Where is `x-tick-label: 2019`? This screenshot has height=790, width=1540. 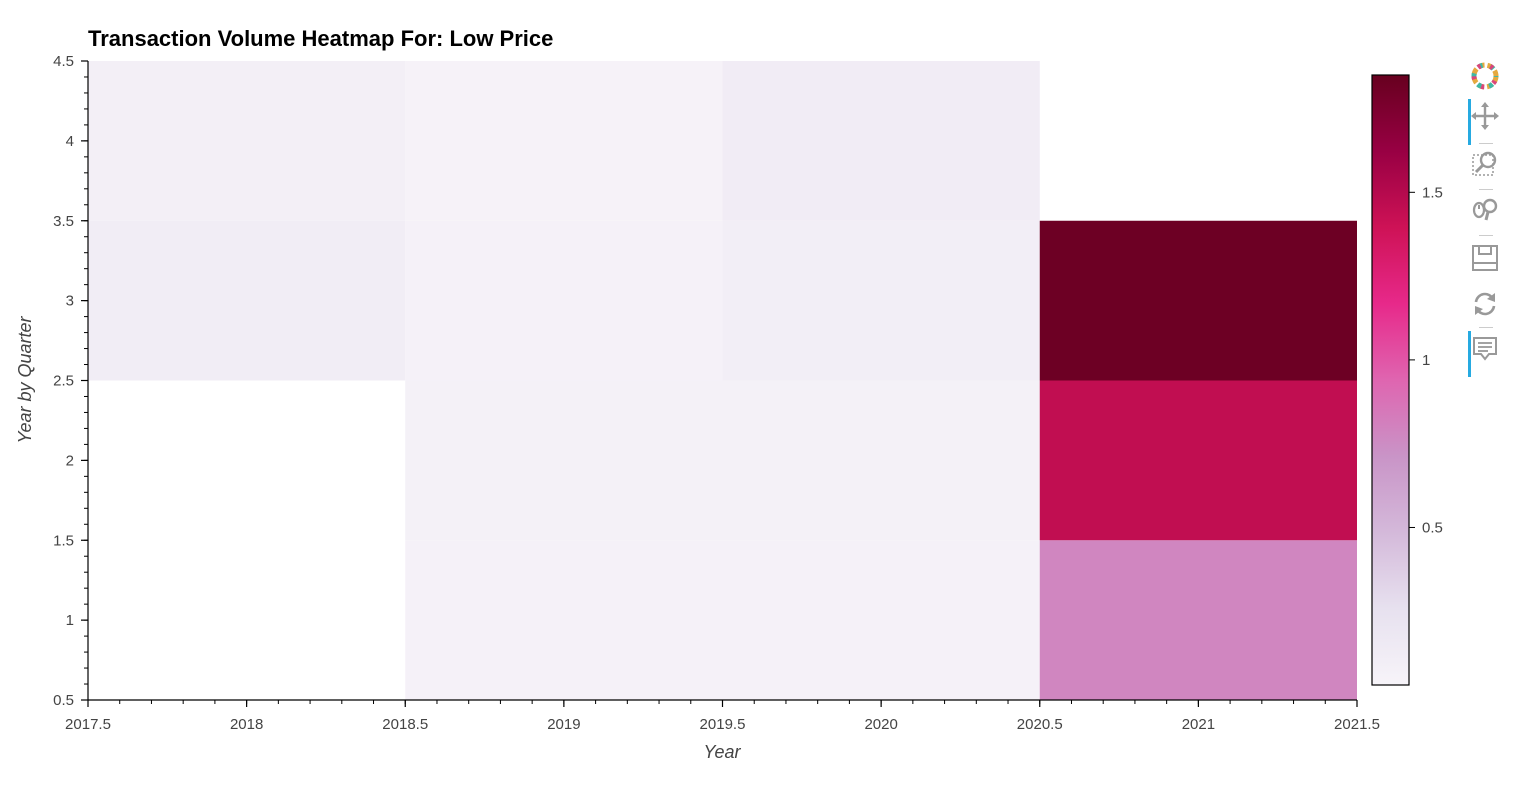
x-tick-label: 2019 is located at coordinates (563, 724).